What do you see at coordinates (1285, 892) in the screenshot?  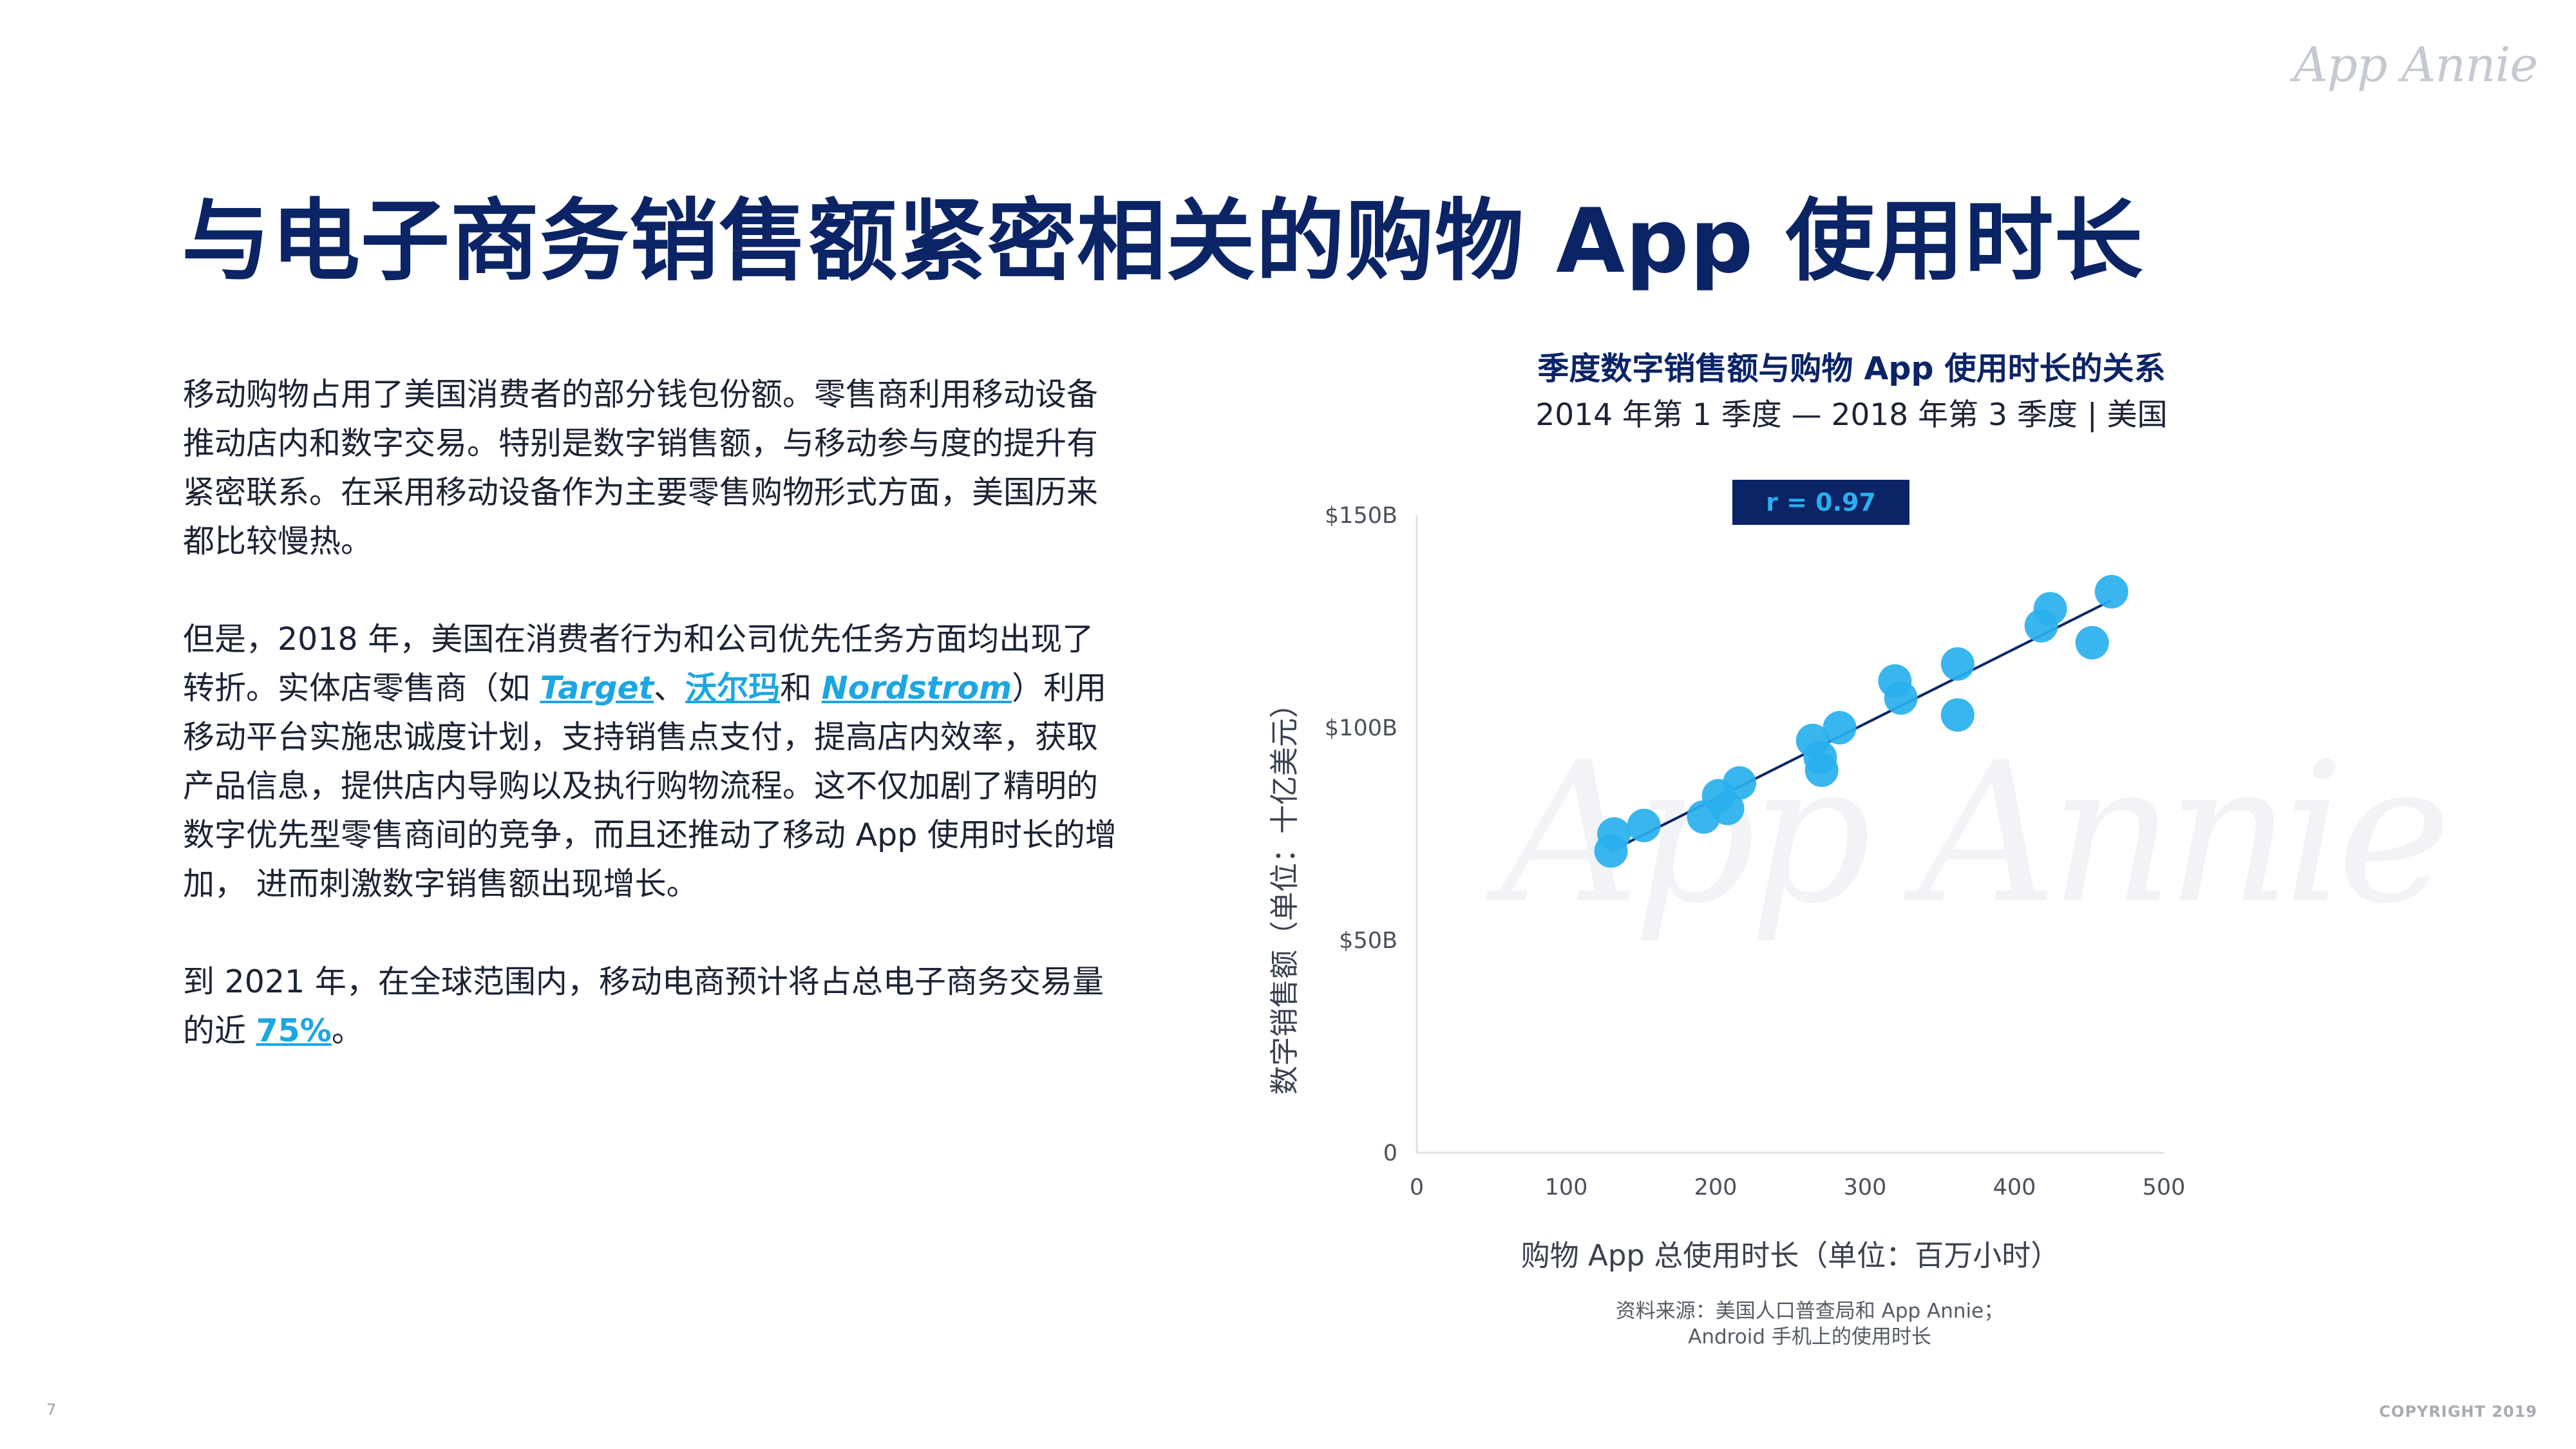 I see `y-axis-label: 数字销售额（单位：十亿美元）` at bounding box center [1285, 892].